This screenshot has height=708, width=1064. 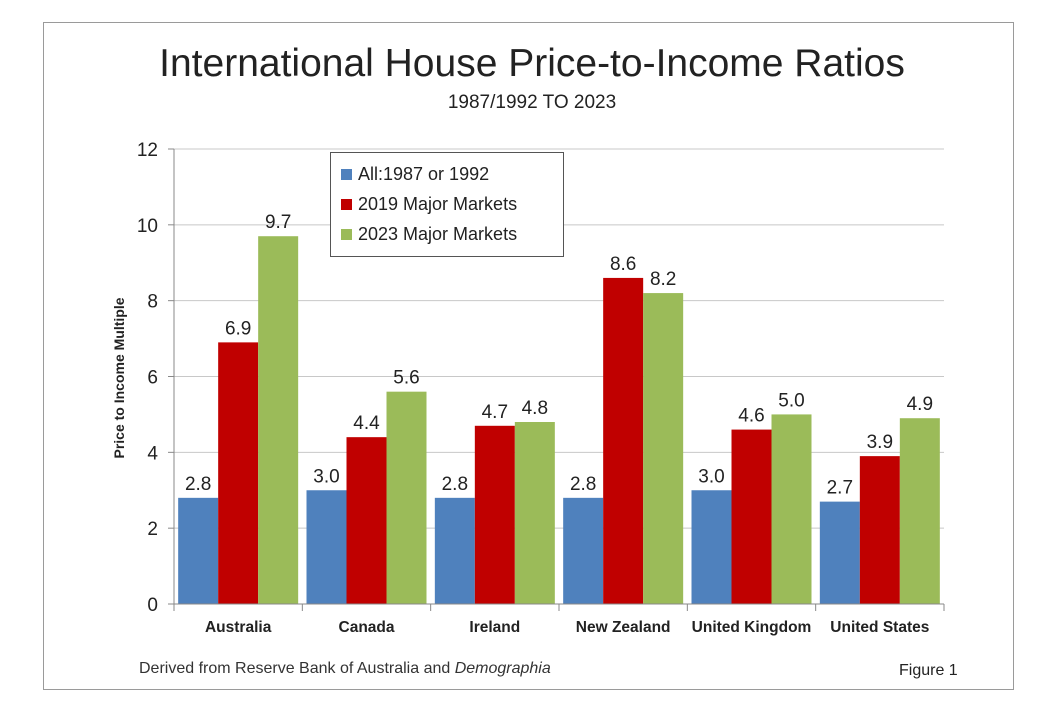 What do you see at coordinates (152, 605) in the screenshot?
I see `y-tick-label: 0` at bounding box center [152, 605].